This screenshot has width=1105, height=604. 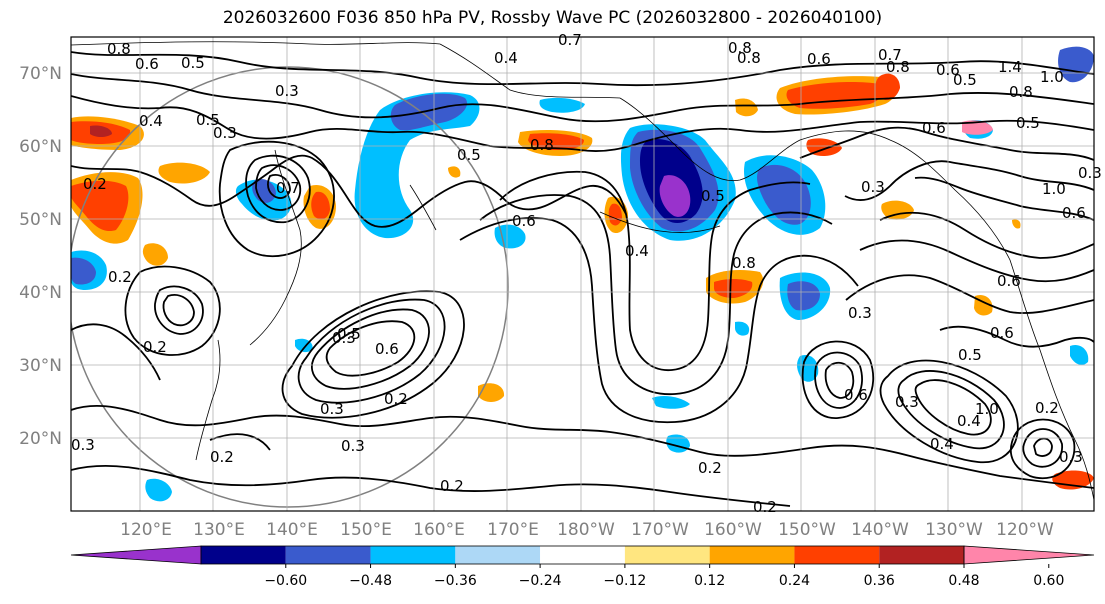 What do you see at coordinates (370, 581) in the screenshot?
I see `colorbar-tick-label: −0.48` at bounding box center [370, 581].